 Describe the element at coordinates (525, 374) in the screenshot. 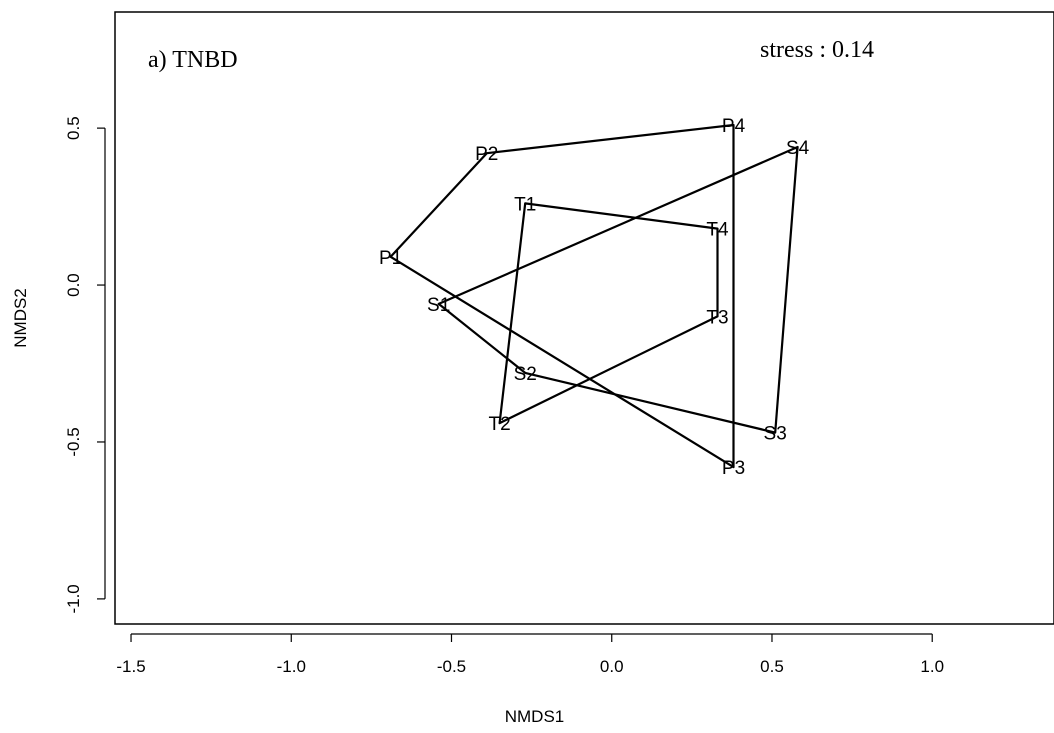

I see `point-label-S2: S2` at that location.